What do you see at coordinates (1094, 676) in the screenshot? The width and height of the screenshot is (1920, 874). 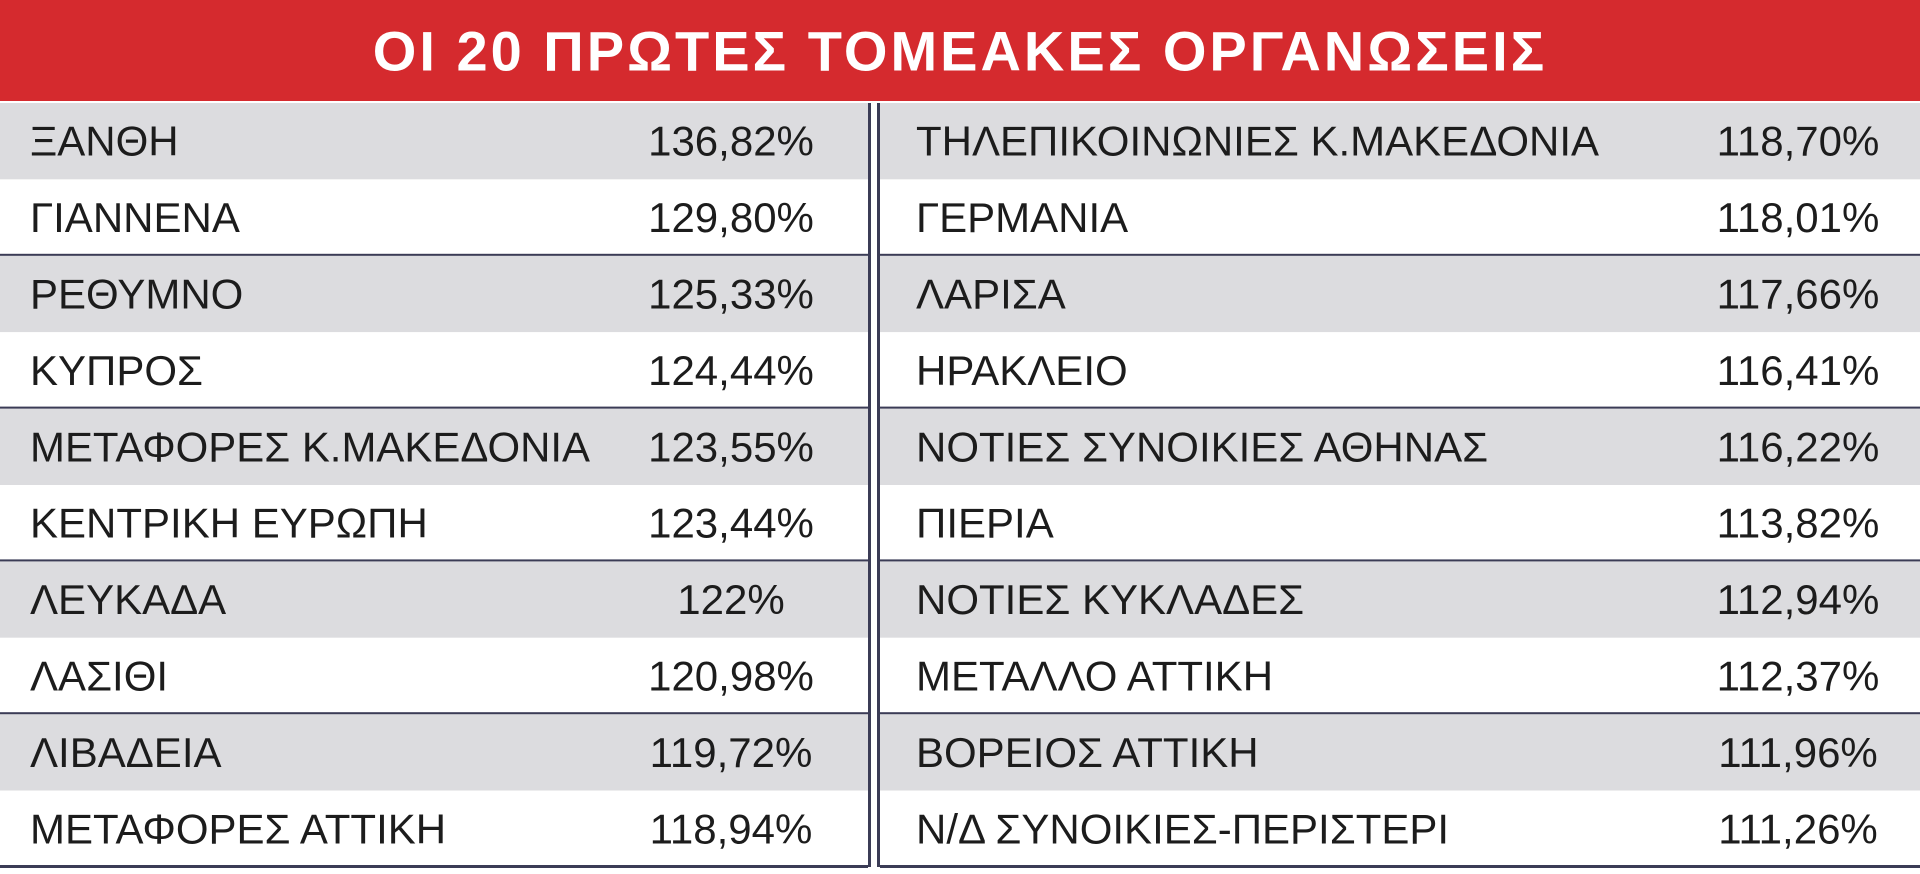 I see `row-name: ΜΕΤΑΛΛΟ ΑΤΤΙΚΗ` at bounding box center [1094, 676].